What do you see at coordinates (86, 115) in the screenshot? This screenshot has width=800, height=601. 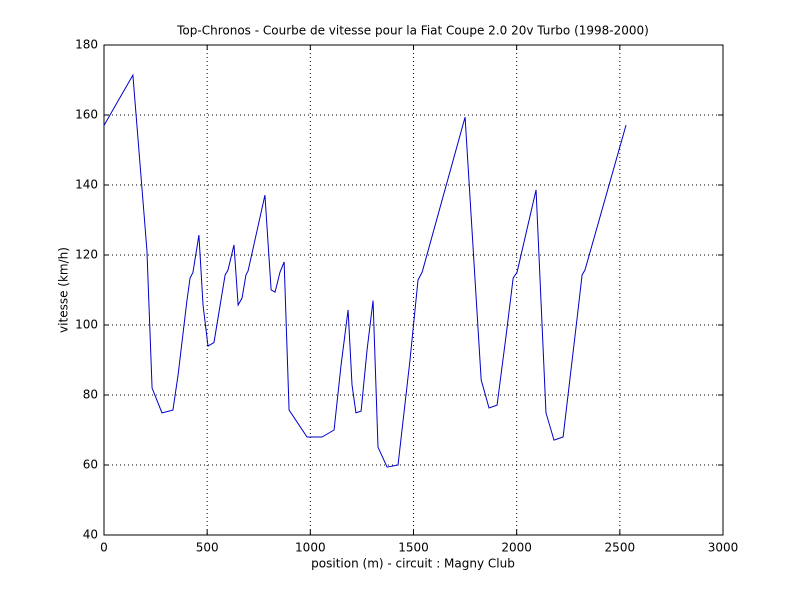 I see `y-tick-label: 160` at bounding box center [86, 115].